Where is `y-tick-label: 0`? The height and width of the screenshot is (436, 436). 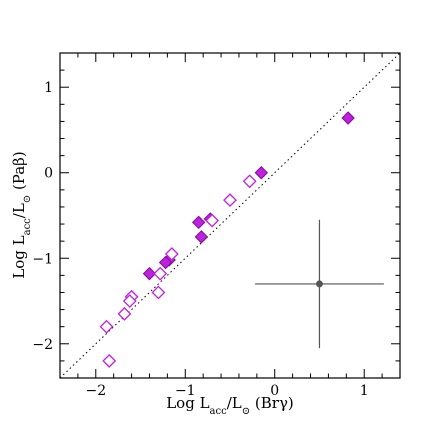 y-tick-label: 0 is located at coordinates (48, 174).